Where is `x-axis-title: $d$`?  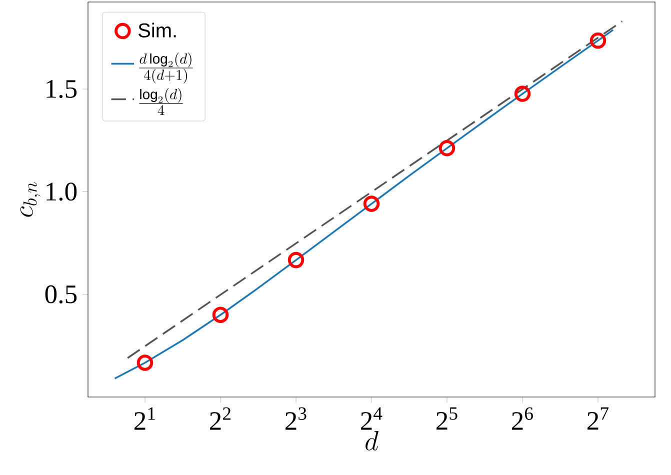 x-axis-title: $d$ is located at coordinates (372, 440).